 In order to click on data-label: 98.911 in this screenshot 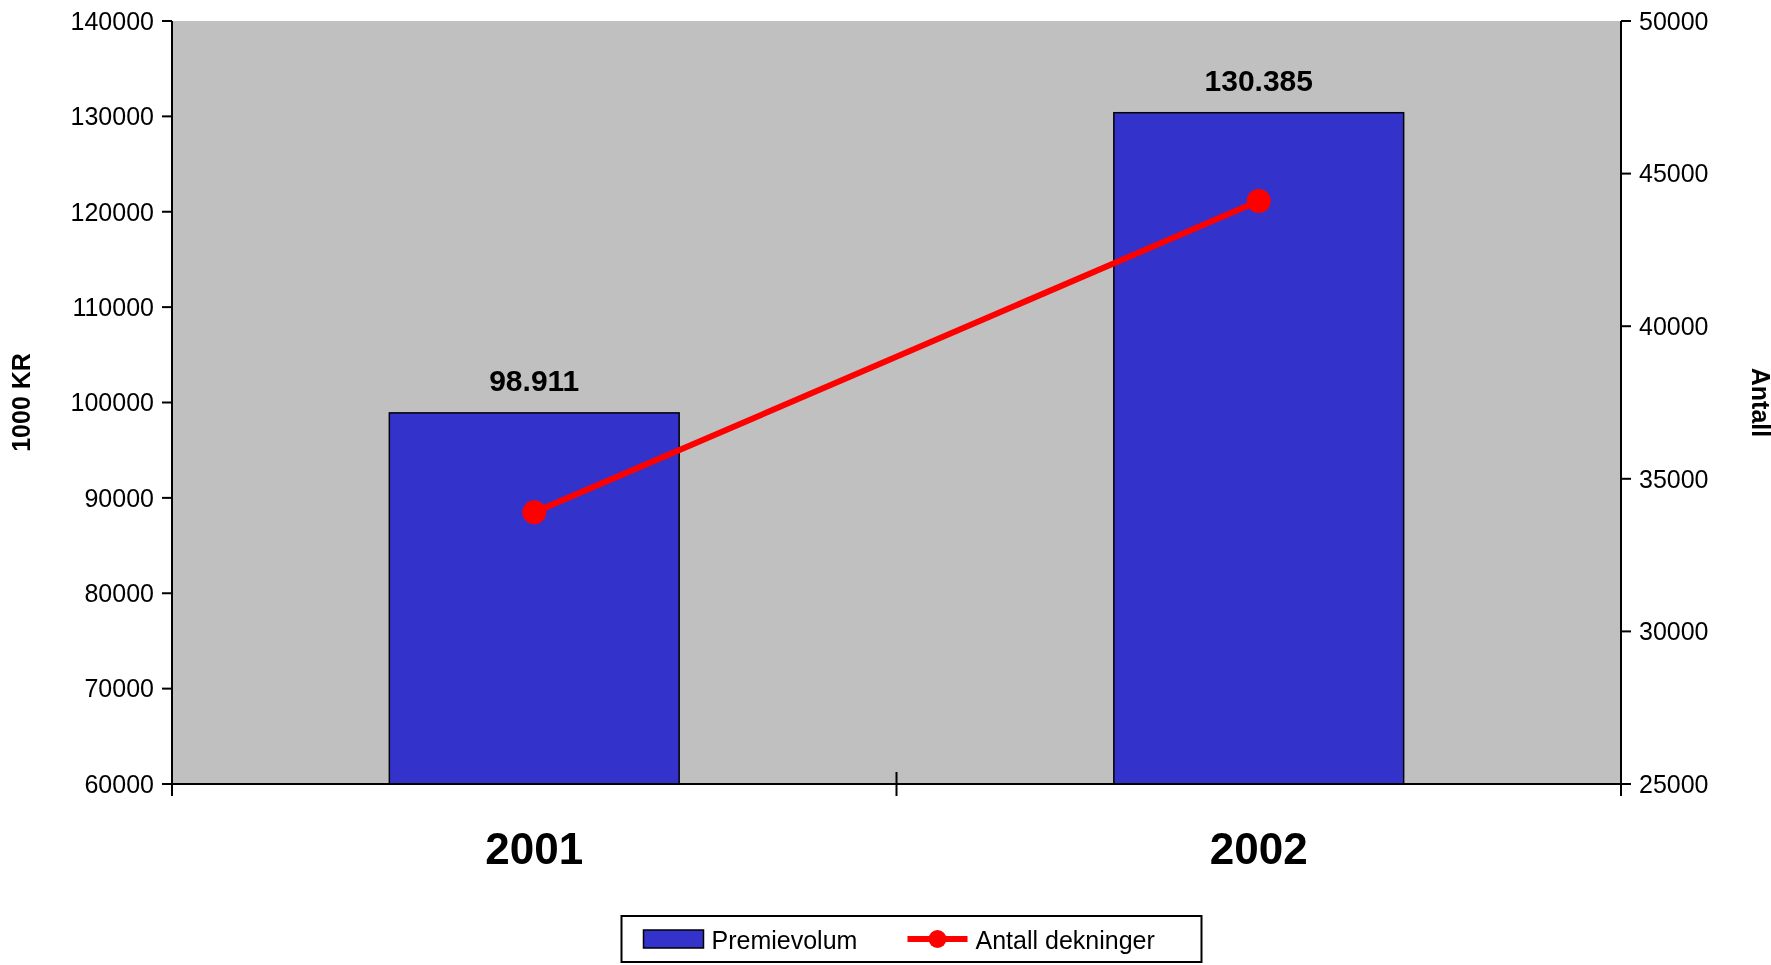, I will do `click(534, 380)`.